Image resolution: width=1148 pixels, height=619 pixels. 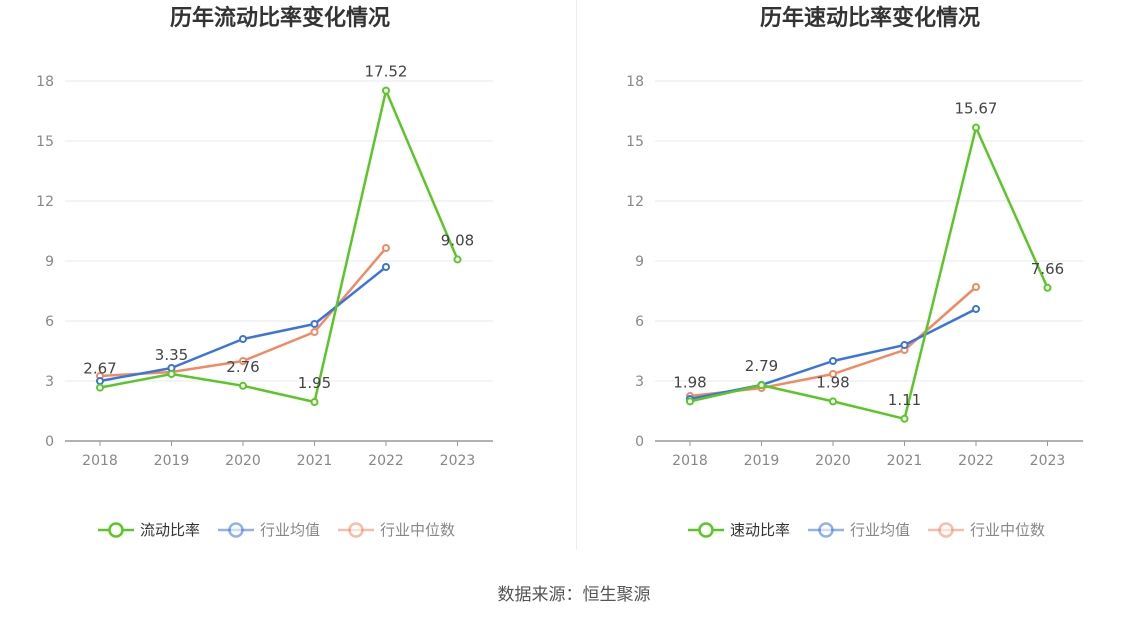 What do you see at coordinates (280, 18) in the screenshot?
I see `chart-title: 历年流动比率变化情况` at bounding box center [280, 18].